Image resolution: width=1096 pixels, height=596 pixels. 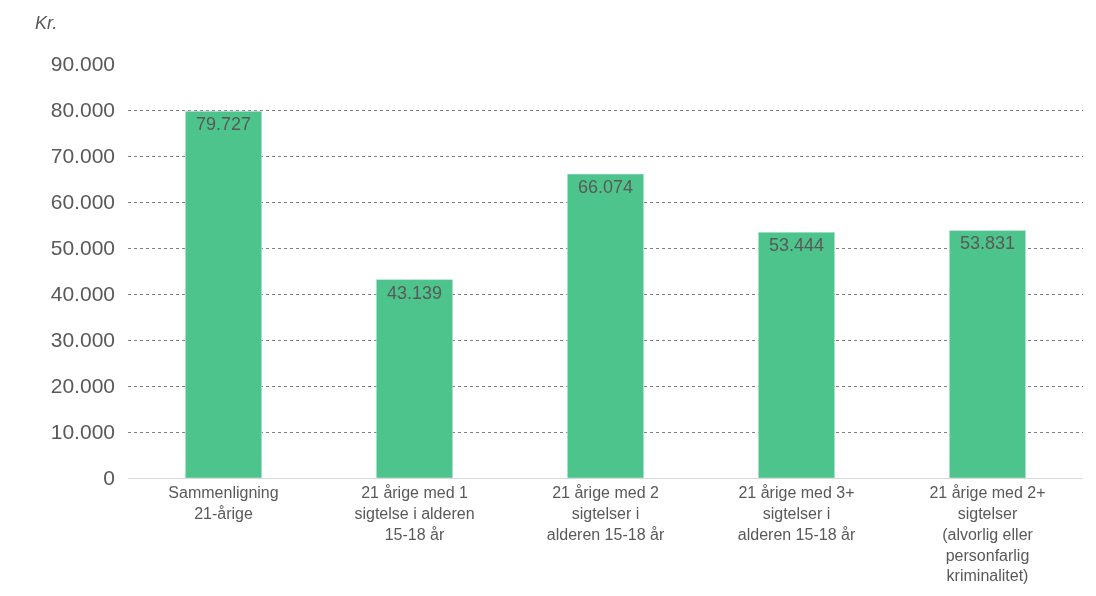 What do you see at coordinates (223, 124) in the screenshot?
I see `data-label: 79.727` at bounding box center [223, 124].